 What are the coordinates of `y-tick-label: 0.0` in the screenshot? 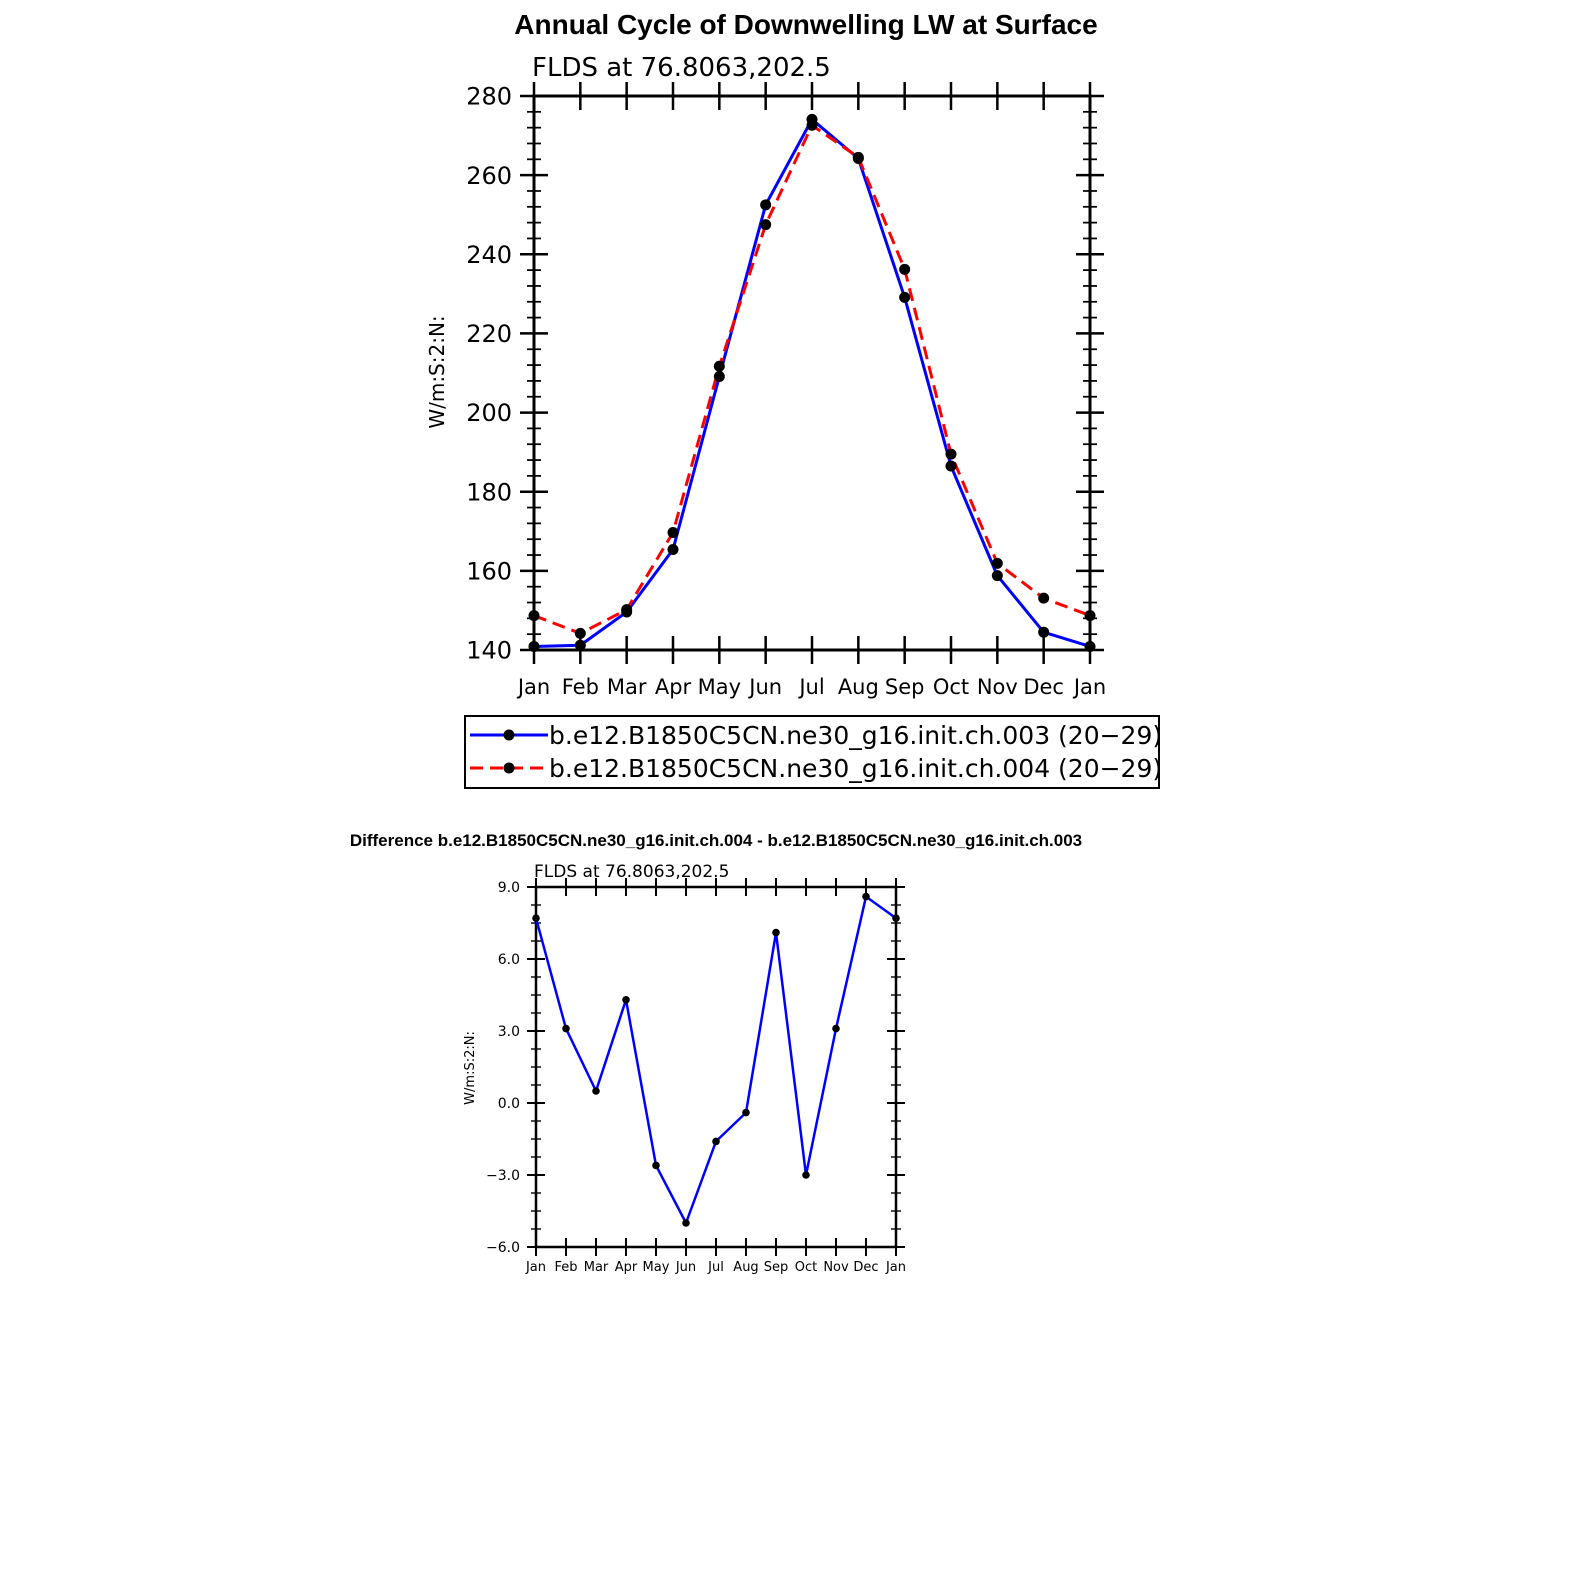 It's located at (509, 1104).